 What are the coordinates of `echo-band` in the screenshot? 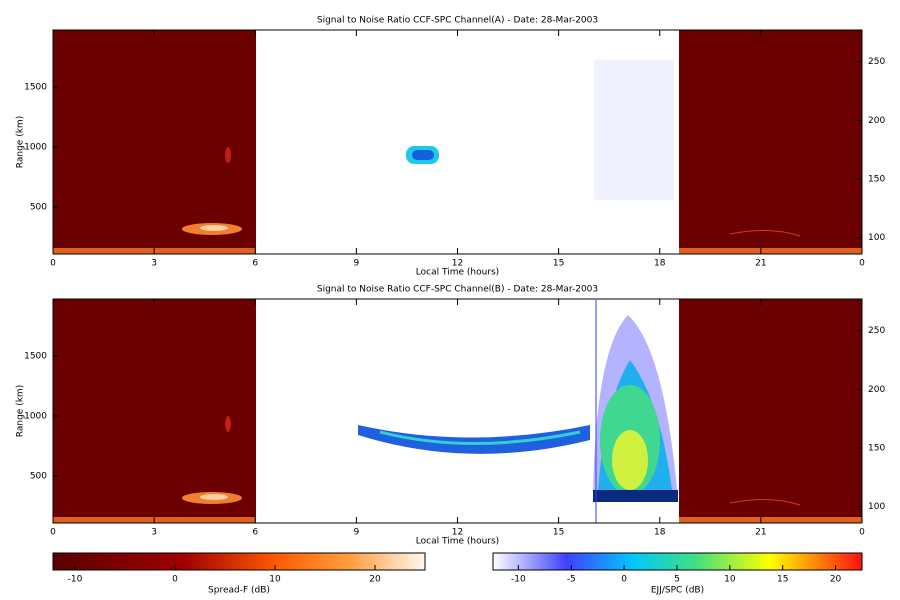 It's located at (770, 251).